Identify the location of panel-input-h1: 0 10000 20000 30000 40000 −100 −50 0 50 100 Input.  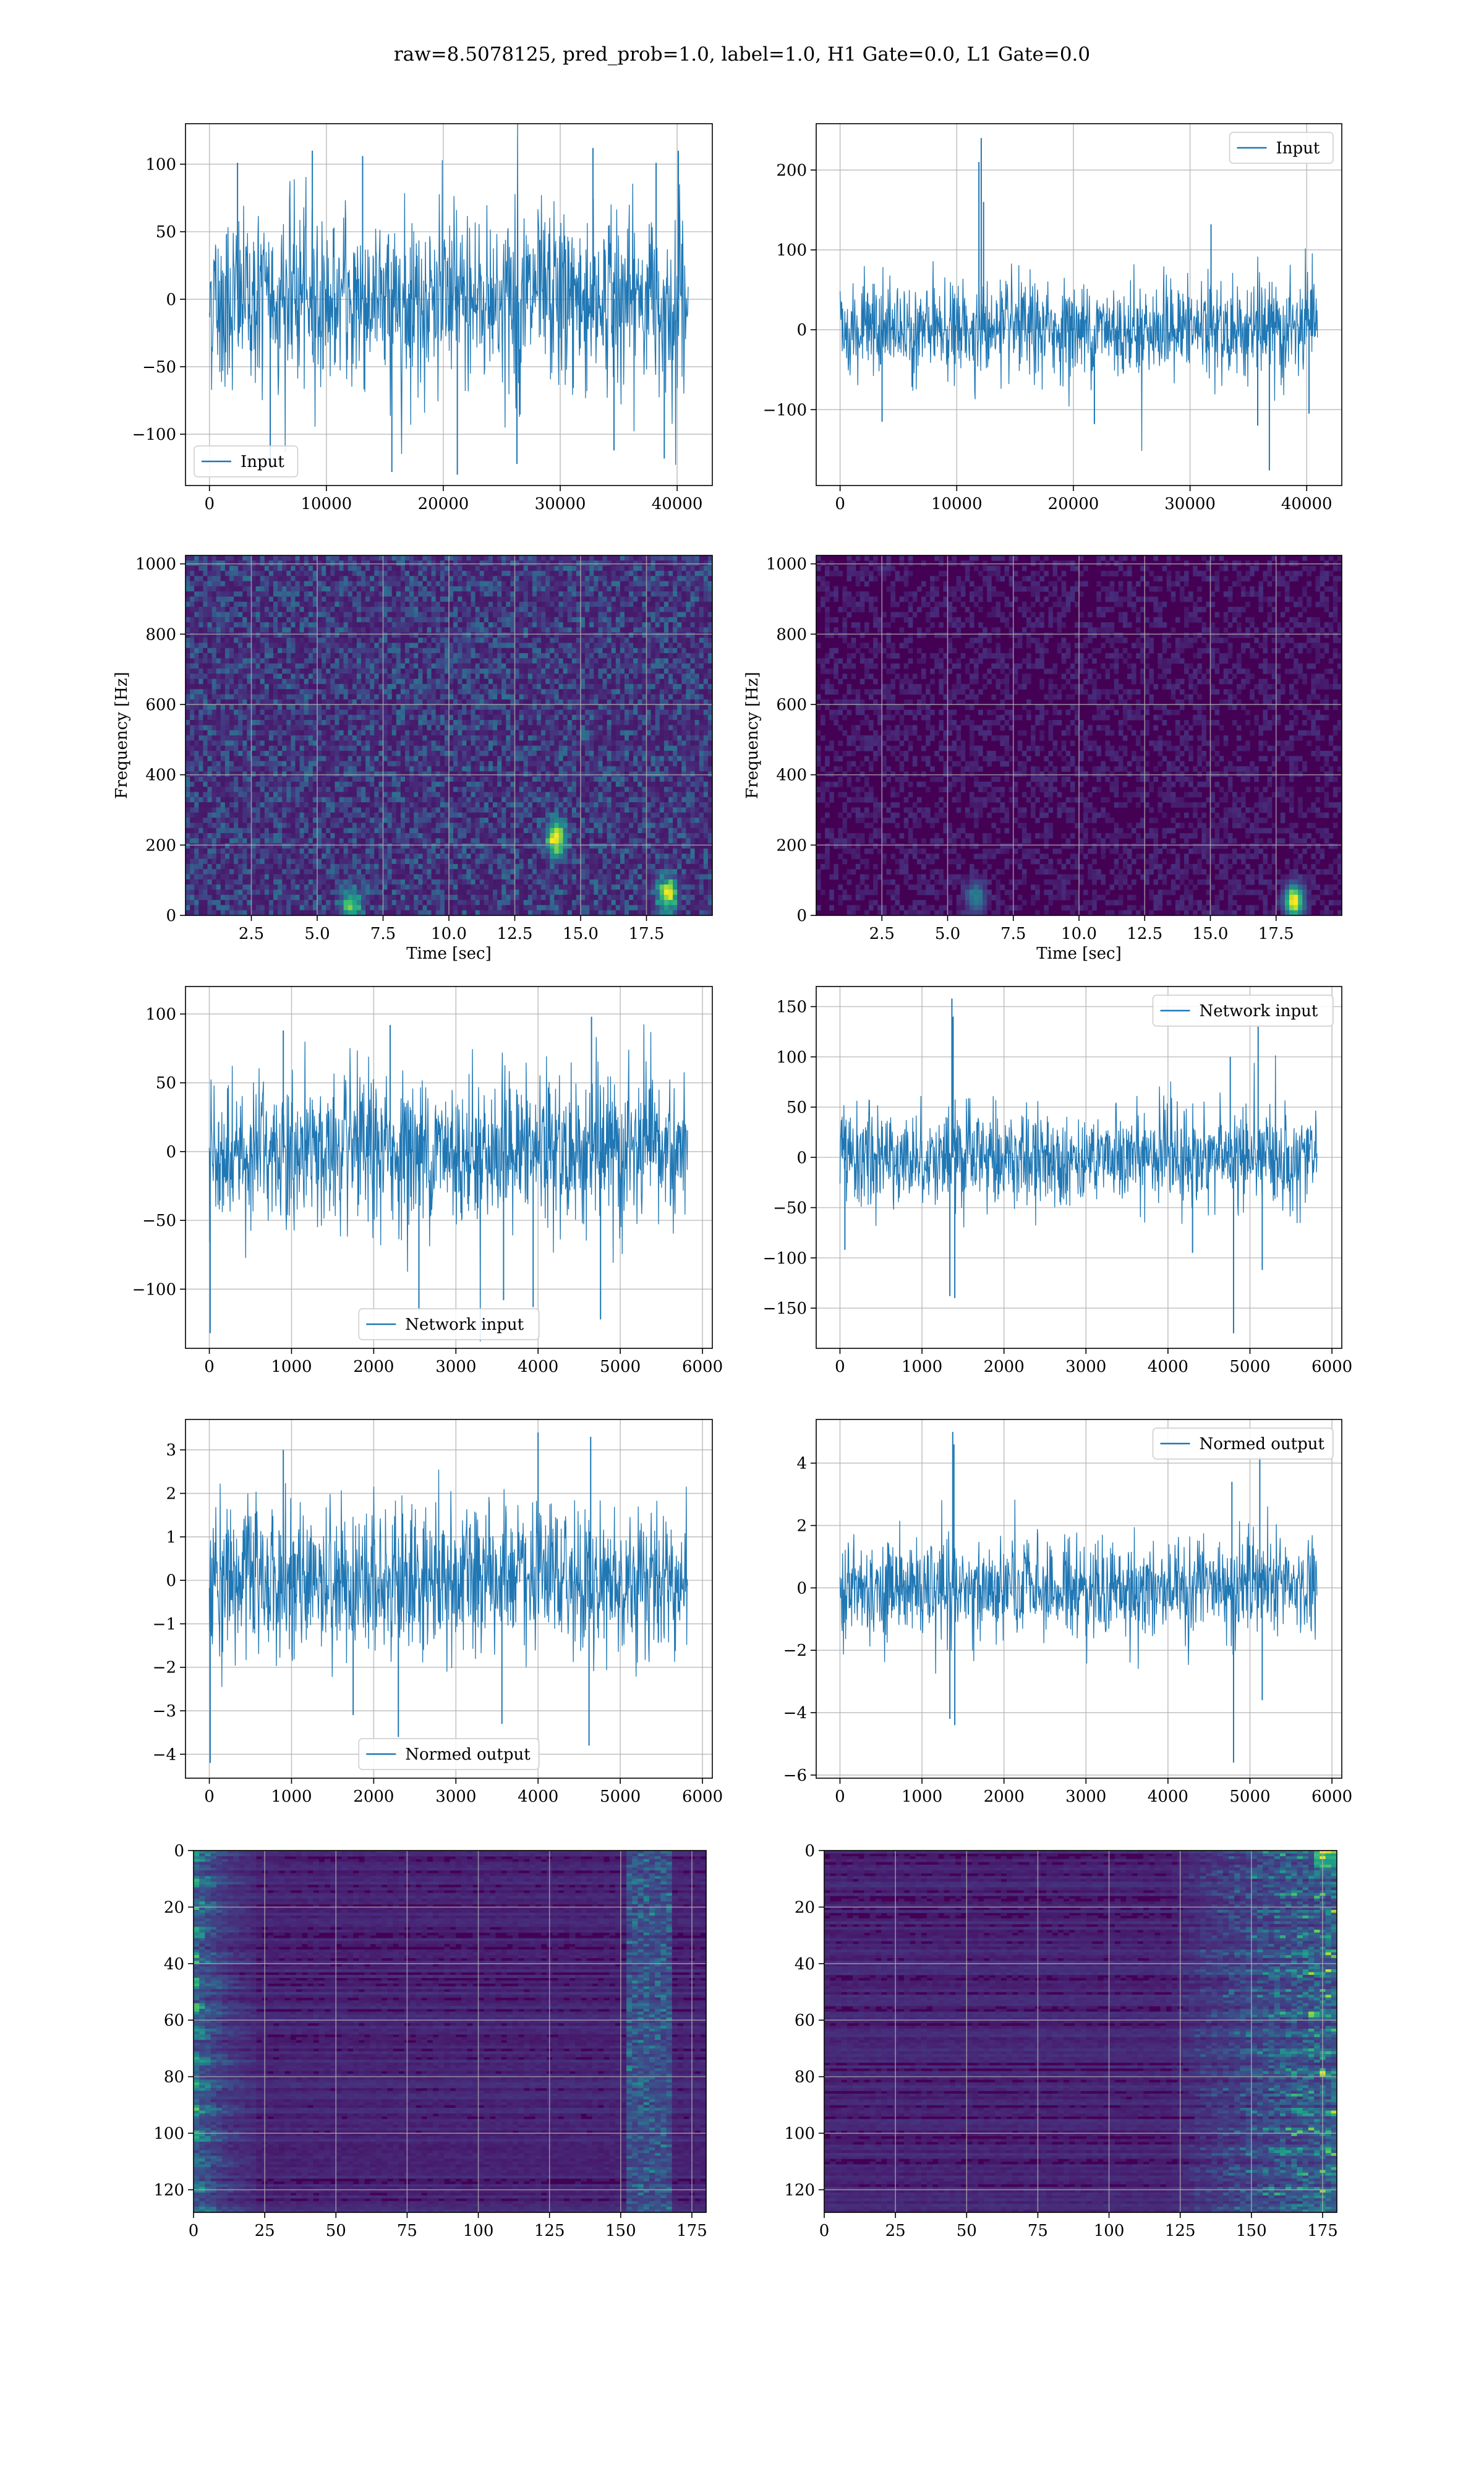
(422, 318).